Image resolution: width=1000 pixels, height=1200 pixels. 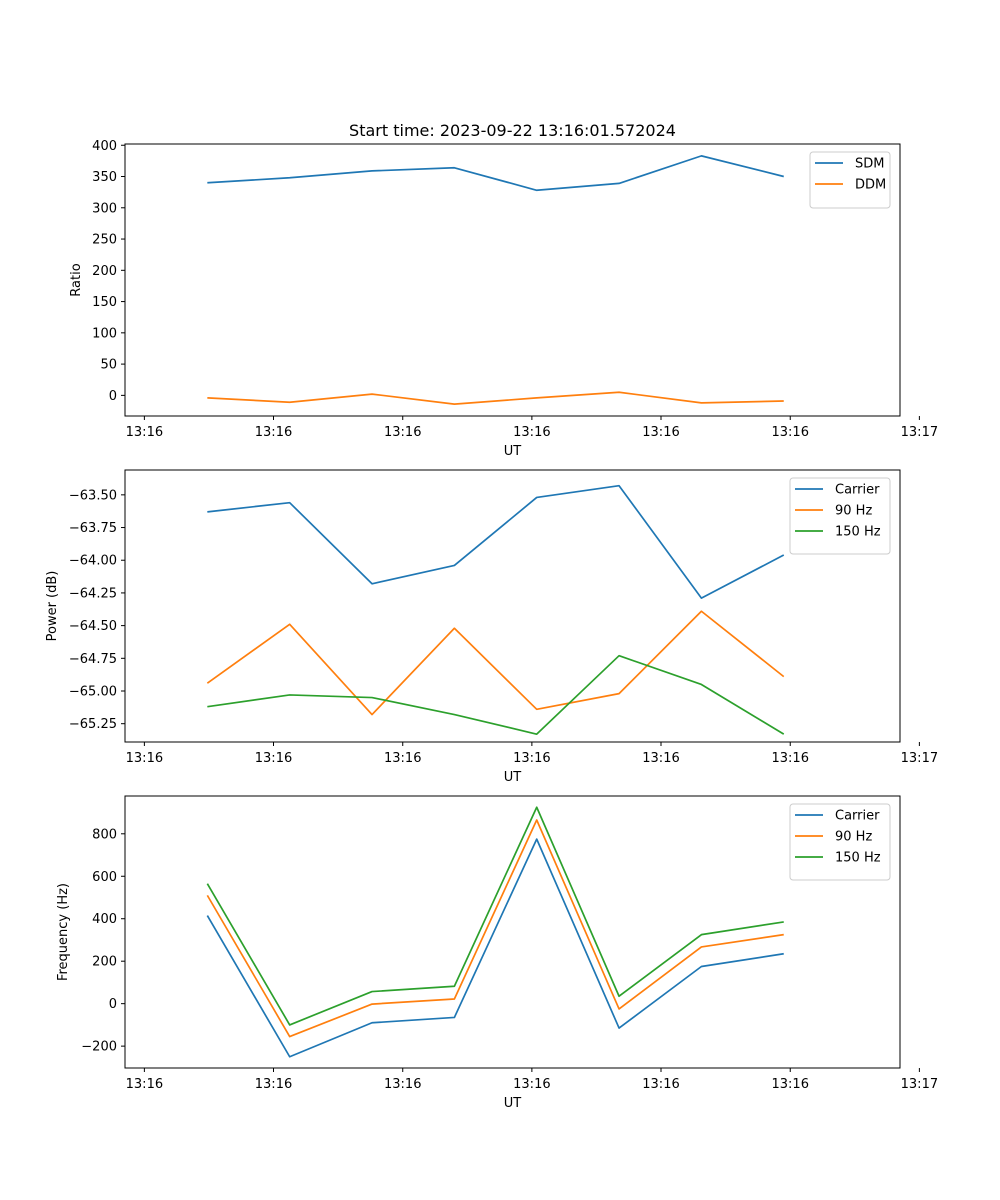 What do you see at coordinates (104, 333) in the screenshot?
I see `y-tick-label: 100` at bounding box center [104, 333].